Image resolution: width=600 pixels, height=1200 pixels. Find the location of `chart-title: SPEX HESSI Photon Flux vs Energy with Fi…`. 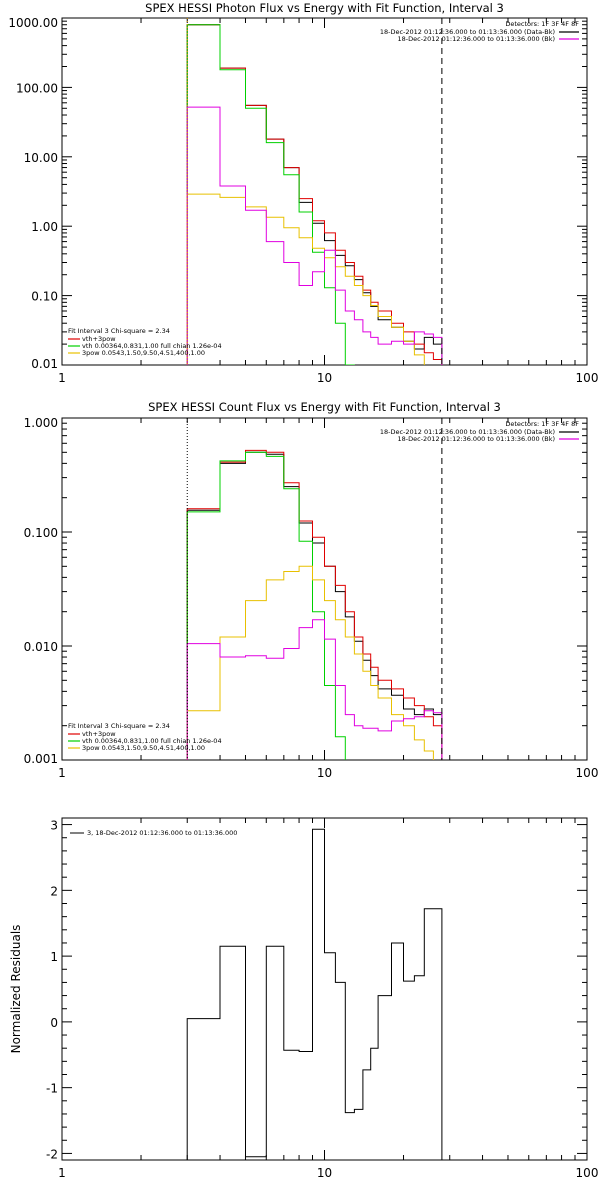

chart-title: SPEX HESSI Photon Flux vs Energy with Fi… is located at coordinates (324, 8).